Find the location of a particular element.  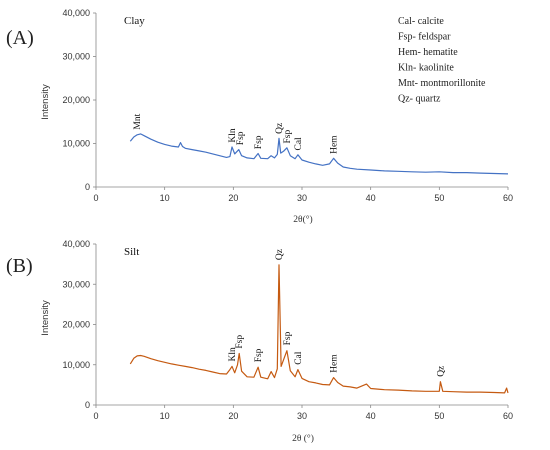

panel-b-y-tick-label: 10,000 is located at coordinates (76, 365).